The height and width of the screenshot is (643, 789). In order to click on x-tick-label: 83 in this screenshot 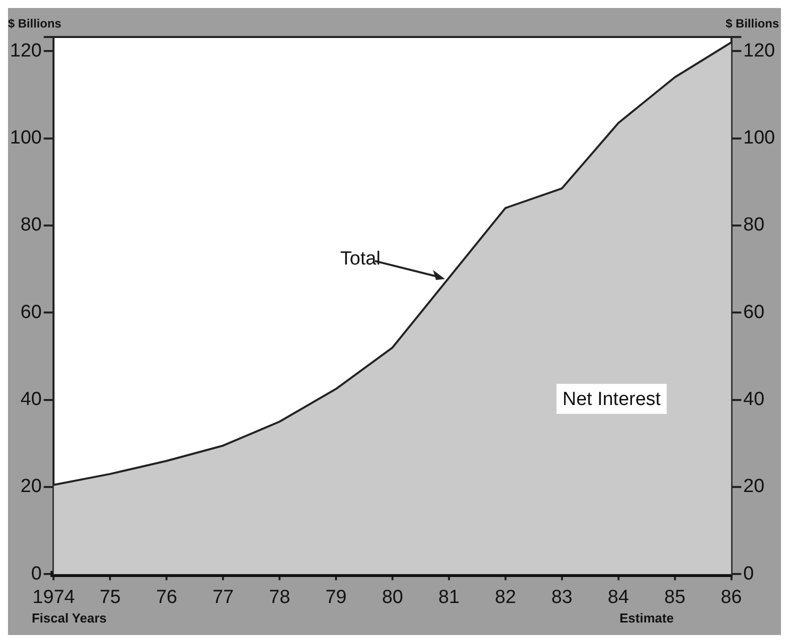, I will do `click(561, 597)`.